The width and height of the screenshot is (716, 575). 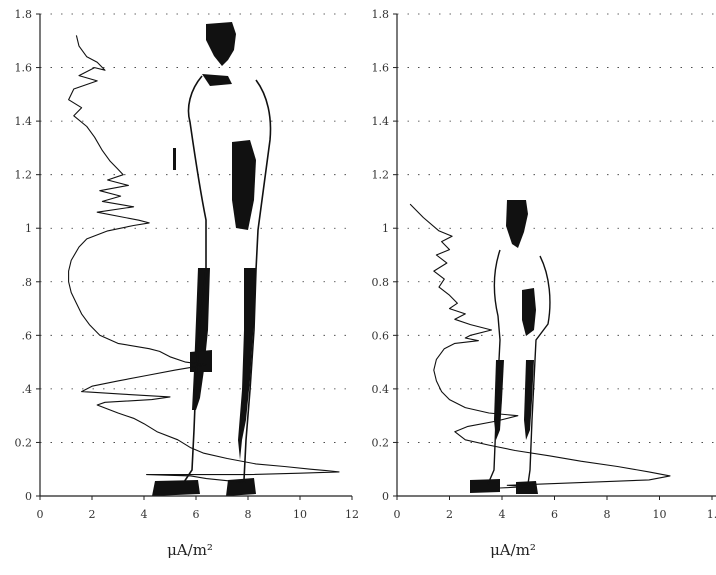 I want to click on silhouette-leg-left, so click(x=201, y=339).